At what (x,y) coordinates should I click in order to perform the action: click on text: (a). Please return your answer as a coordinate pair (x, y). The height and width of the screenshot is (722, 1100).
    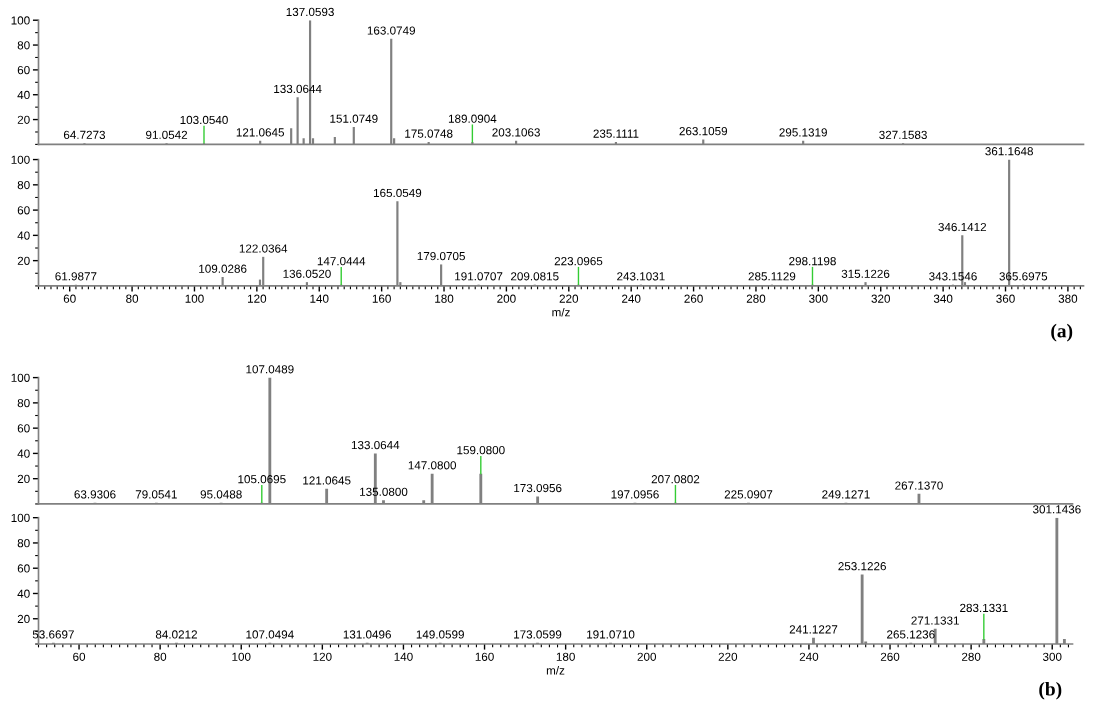
    Looking at the image, I should click on (1062, 332).